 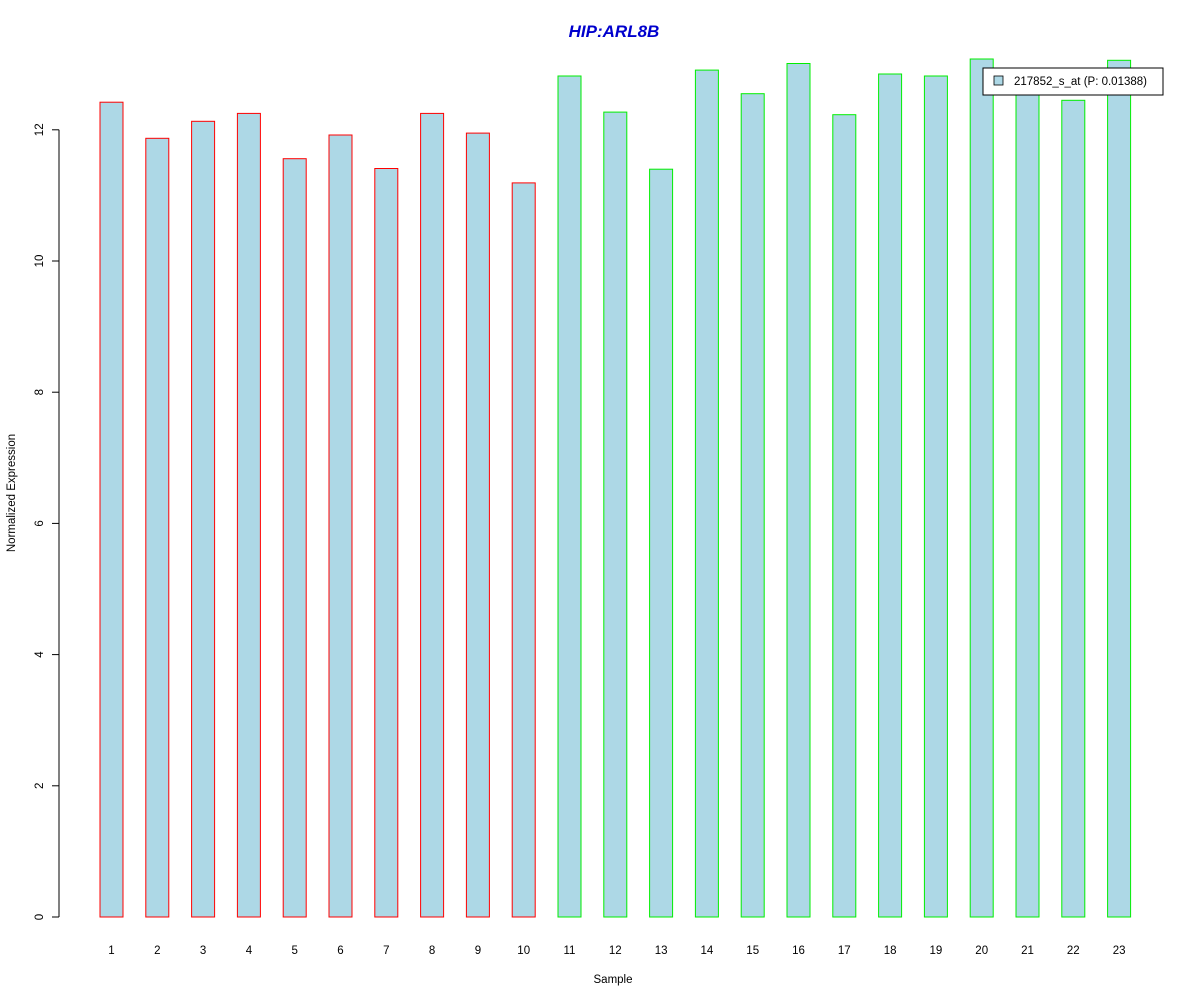 I want to click on x-tick-label: 8, so click(x=432, y=951).